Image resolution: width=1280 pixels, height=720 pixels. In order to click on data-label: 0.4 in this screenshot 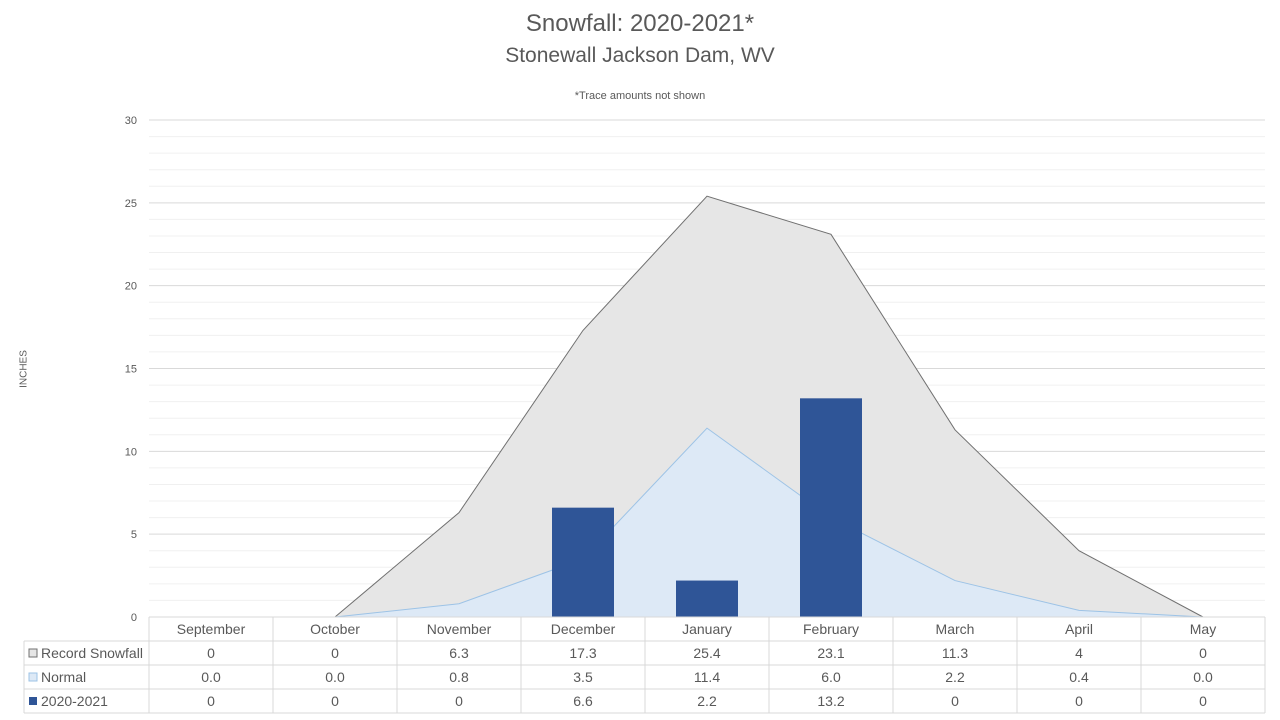, I will do `click(1079, 677)`.